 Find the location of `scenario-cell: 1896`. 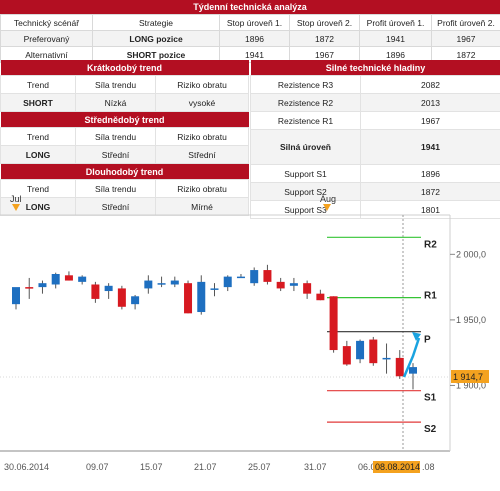

scenario-cell: 1896 is located at coordinates (254, 38).